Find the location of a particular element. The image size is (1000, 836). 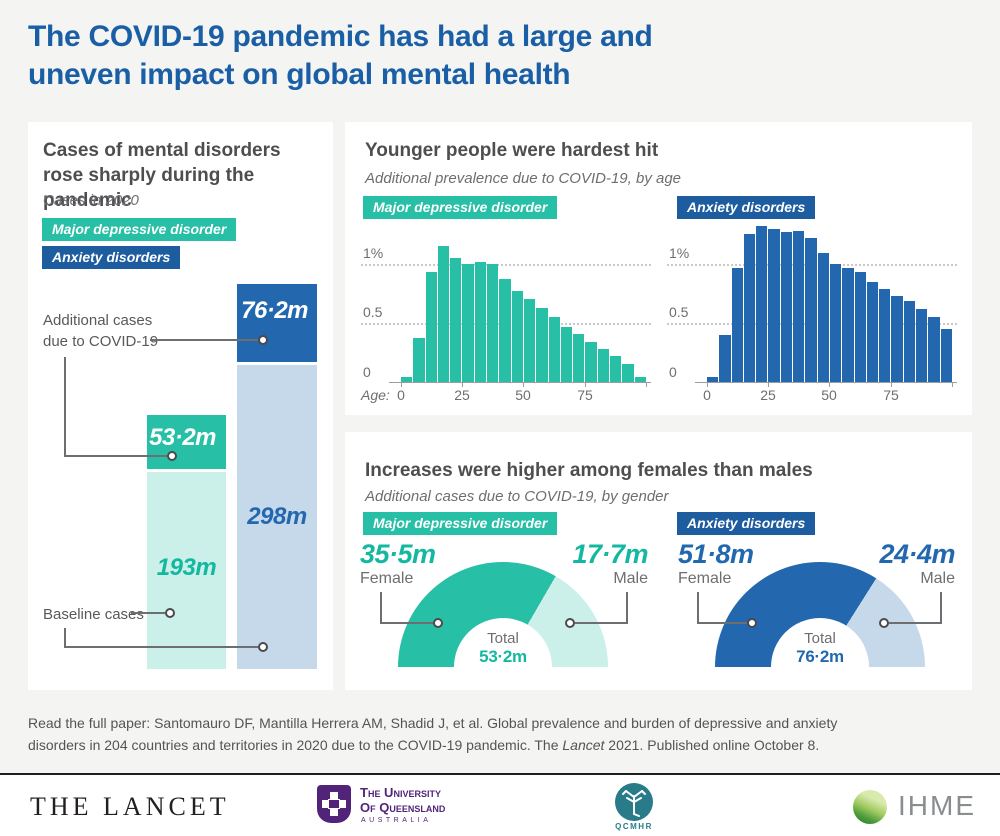

value-mdd-baseline: 193m is located at coordinates (186, 567).